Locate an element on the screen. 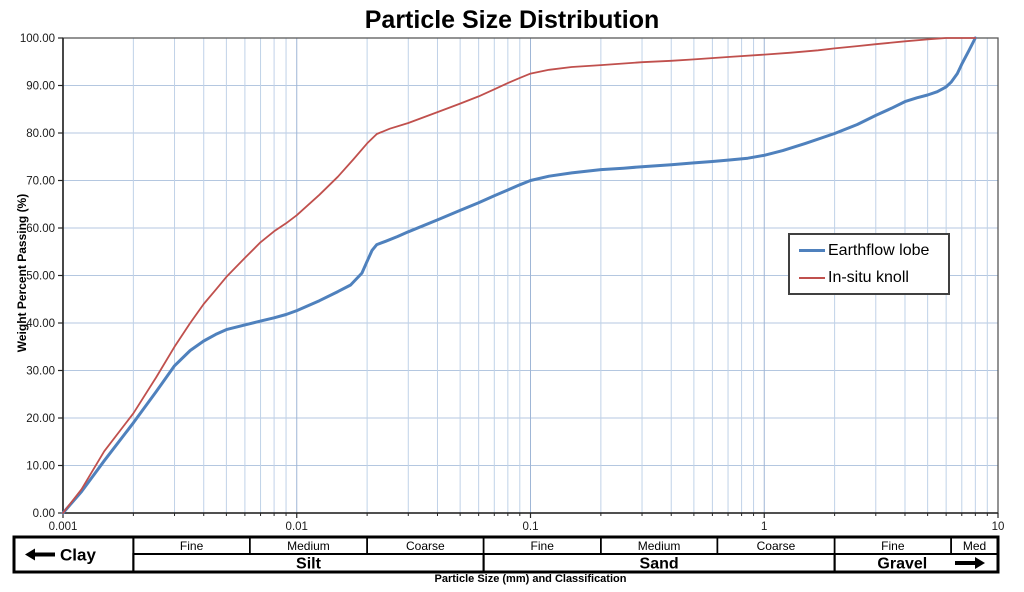 The height and width of the screenshot is (592, 1024). y-tick-label: 80.00 is located at coordinates (40, 134).